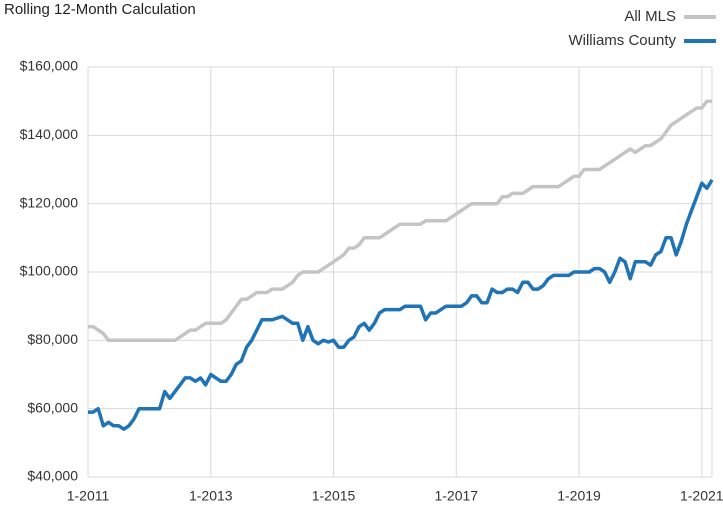  I want to click on legend-label: Williams County, so click(622, 40).